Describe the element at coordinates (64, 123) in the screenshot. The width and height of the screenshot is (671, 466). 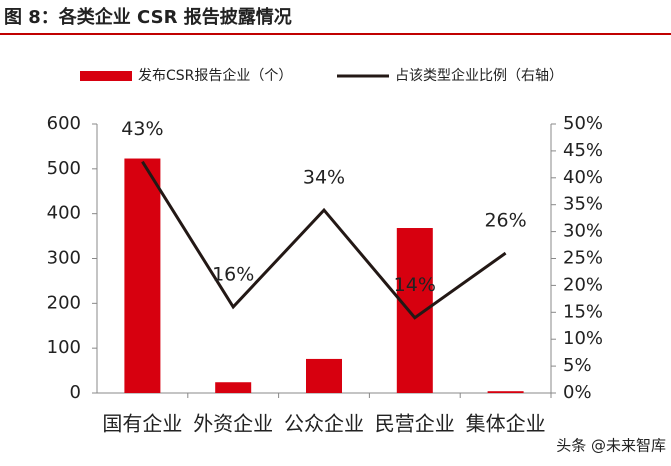
I see `y-tick-label: 600` at that location.